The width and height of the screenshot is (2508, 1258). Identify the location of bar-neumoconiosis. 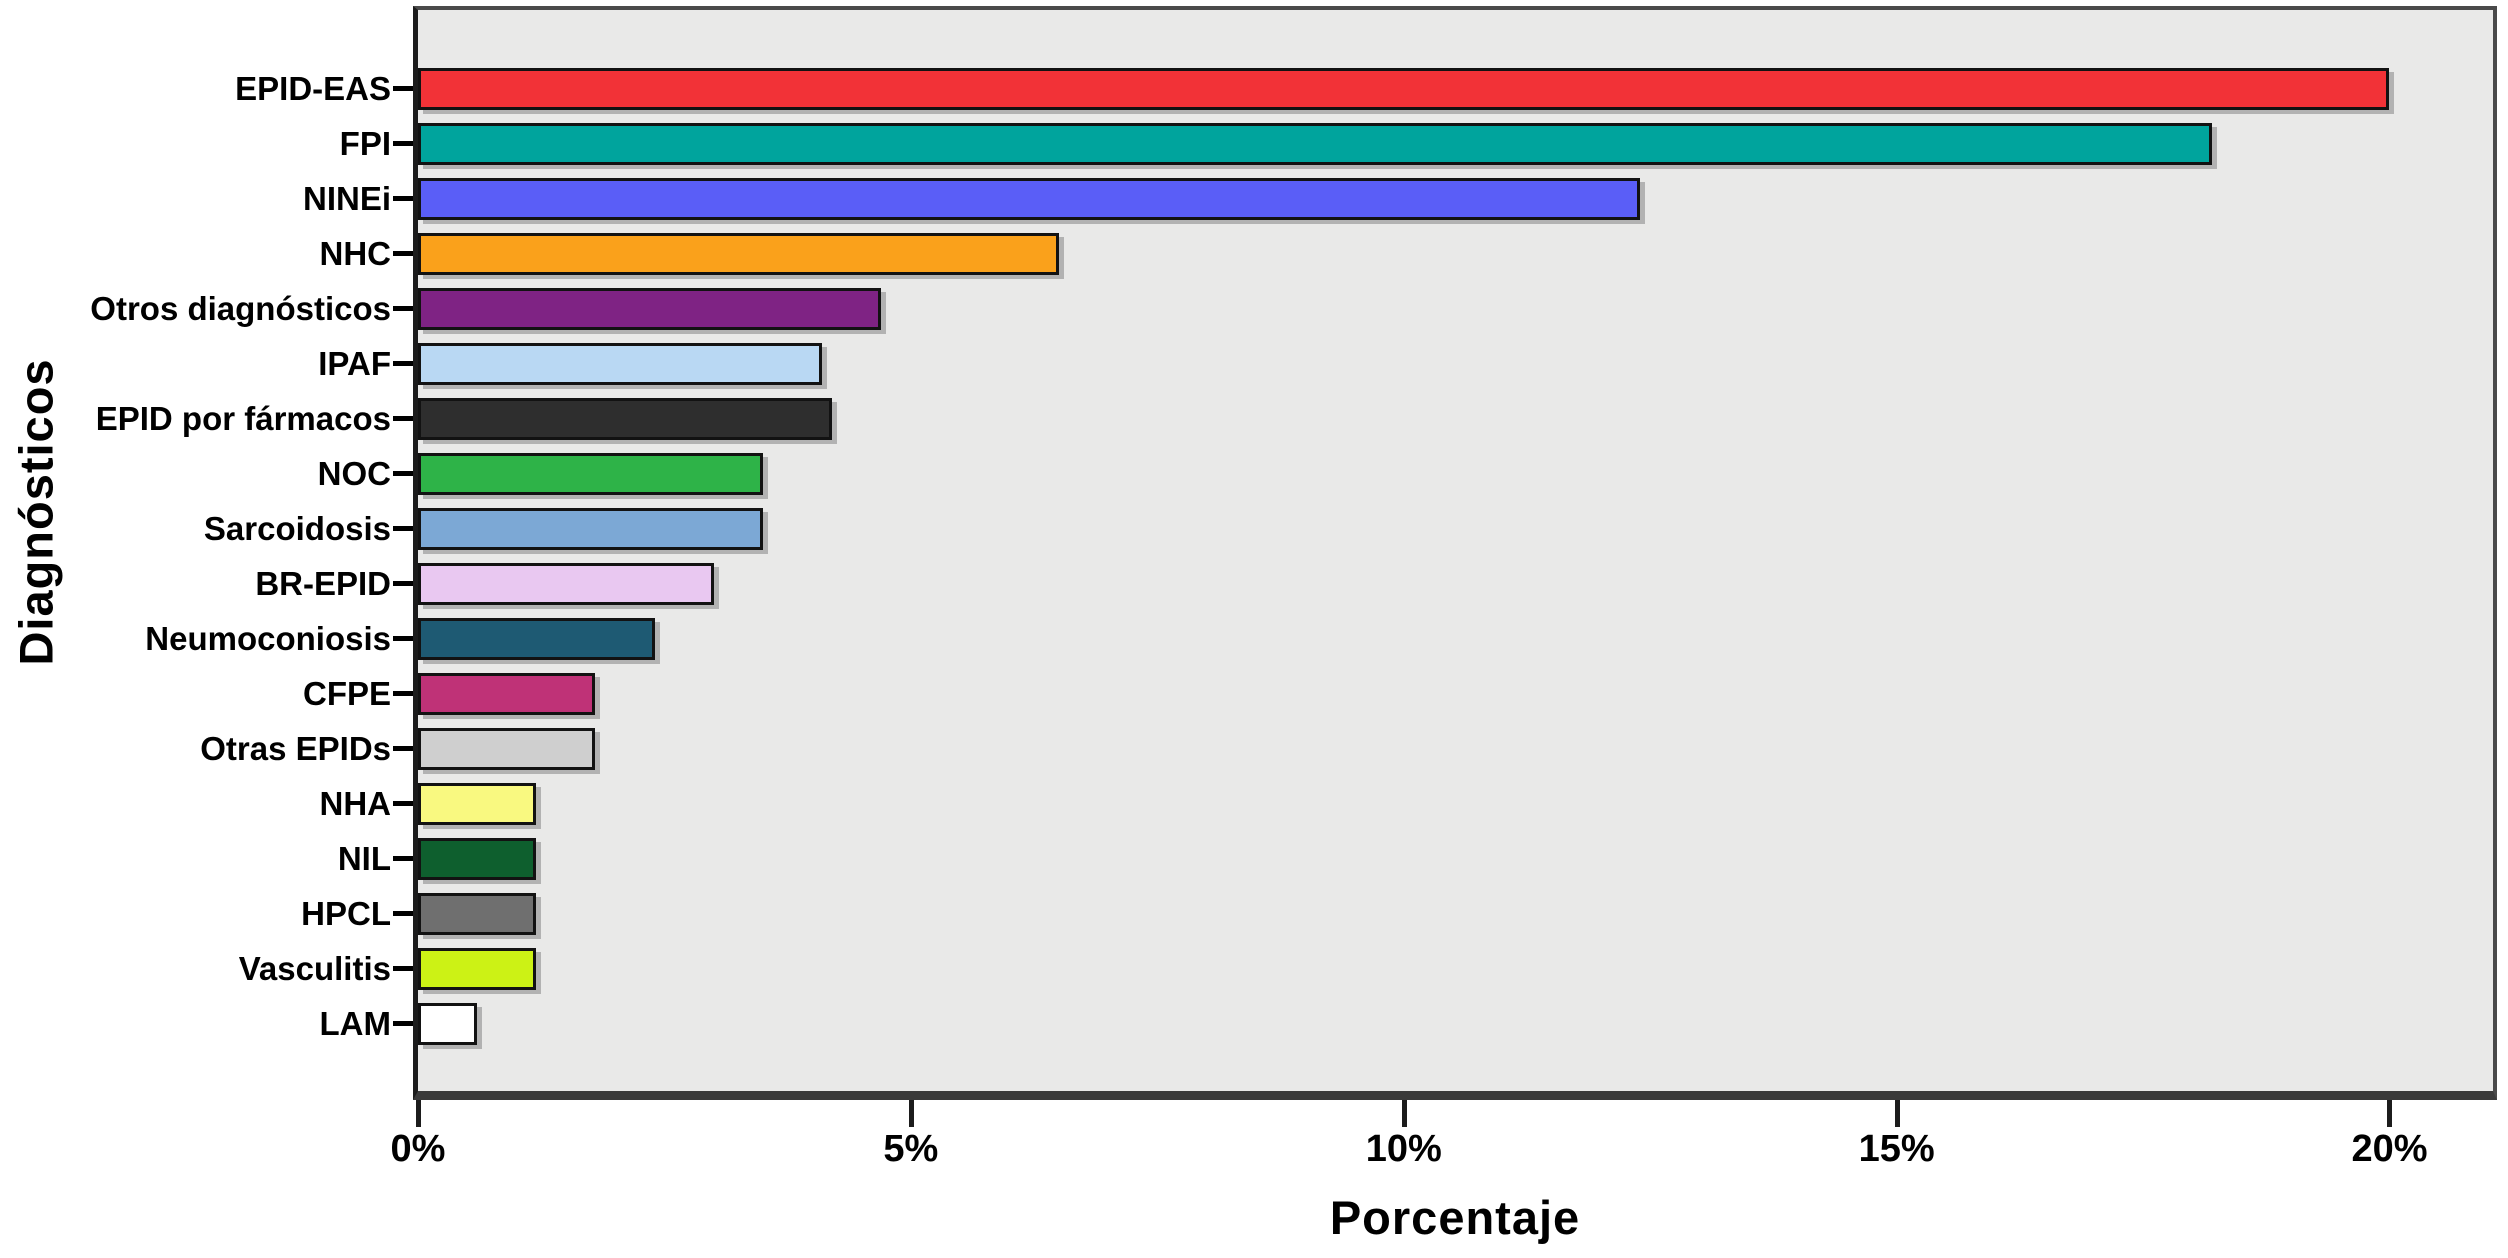
(536, 639).